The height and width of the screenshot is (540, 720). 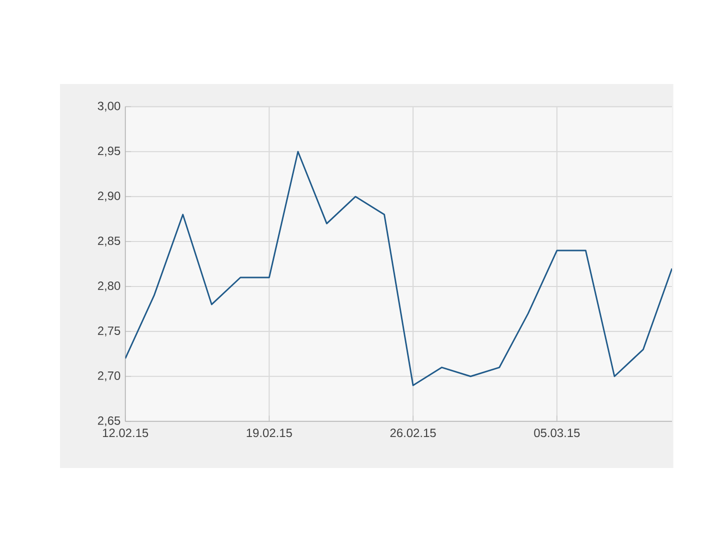 I want to click on y-tick-label: 2,65, so click(x=109, y=421).